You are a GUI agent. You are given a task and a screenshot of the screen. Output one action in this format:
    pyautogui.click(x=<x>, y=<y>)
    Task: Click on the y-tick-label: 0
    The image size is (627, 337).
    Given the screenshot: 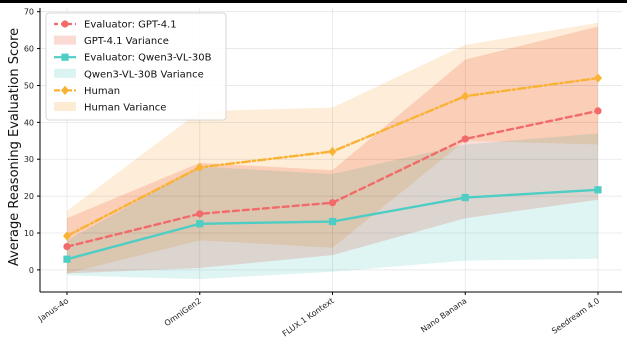 What is the action you would take?
    pyautogui.click(x=31, y=270)
    